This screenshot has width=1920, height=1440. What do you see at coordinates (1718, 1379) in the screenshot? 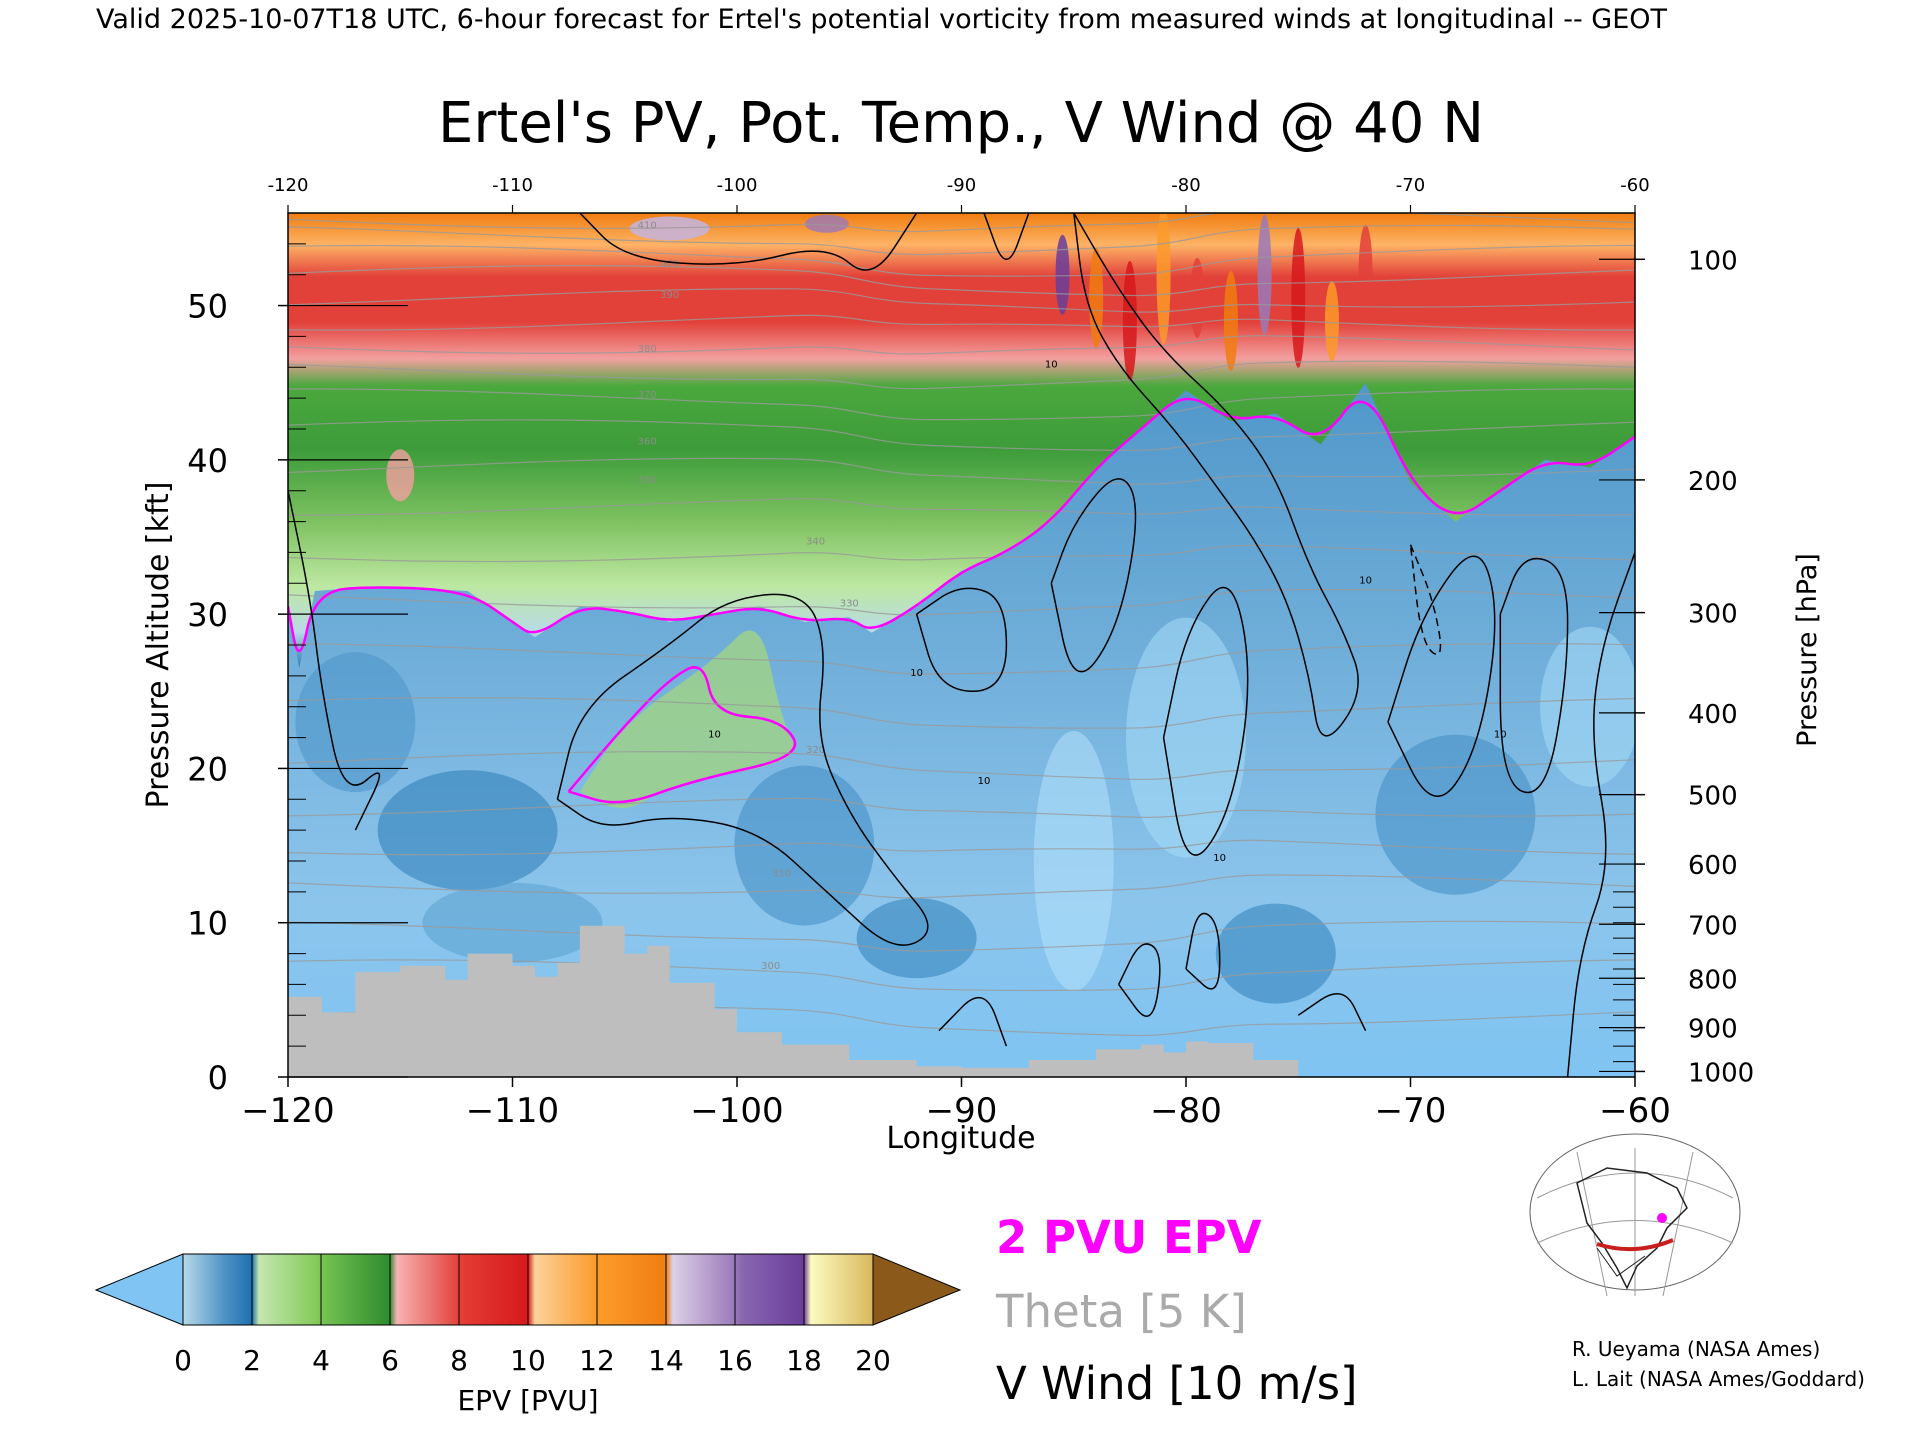
I see `credit-line-2: L. Lait (NASA Ames/Goddard)` at bounding box center [1718, 1379].